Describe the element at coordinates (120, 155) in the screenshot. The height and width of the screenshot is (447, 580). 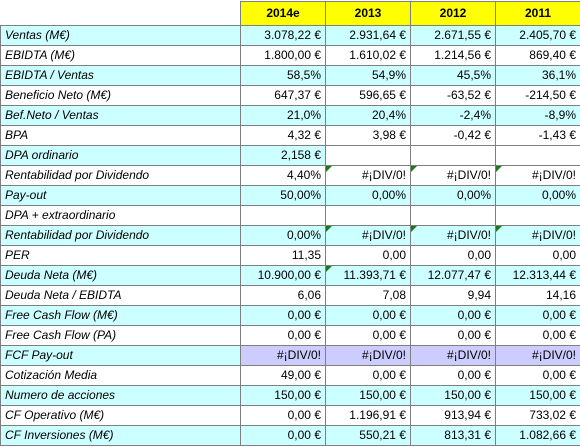
I see `row-label-cell: DPA ordinario` at that location.